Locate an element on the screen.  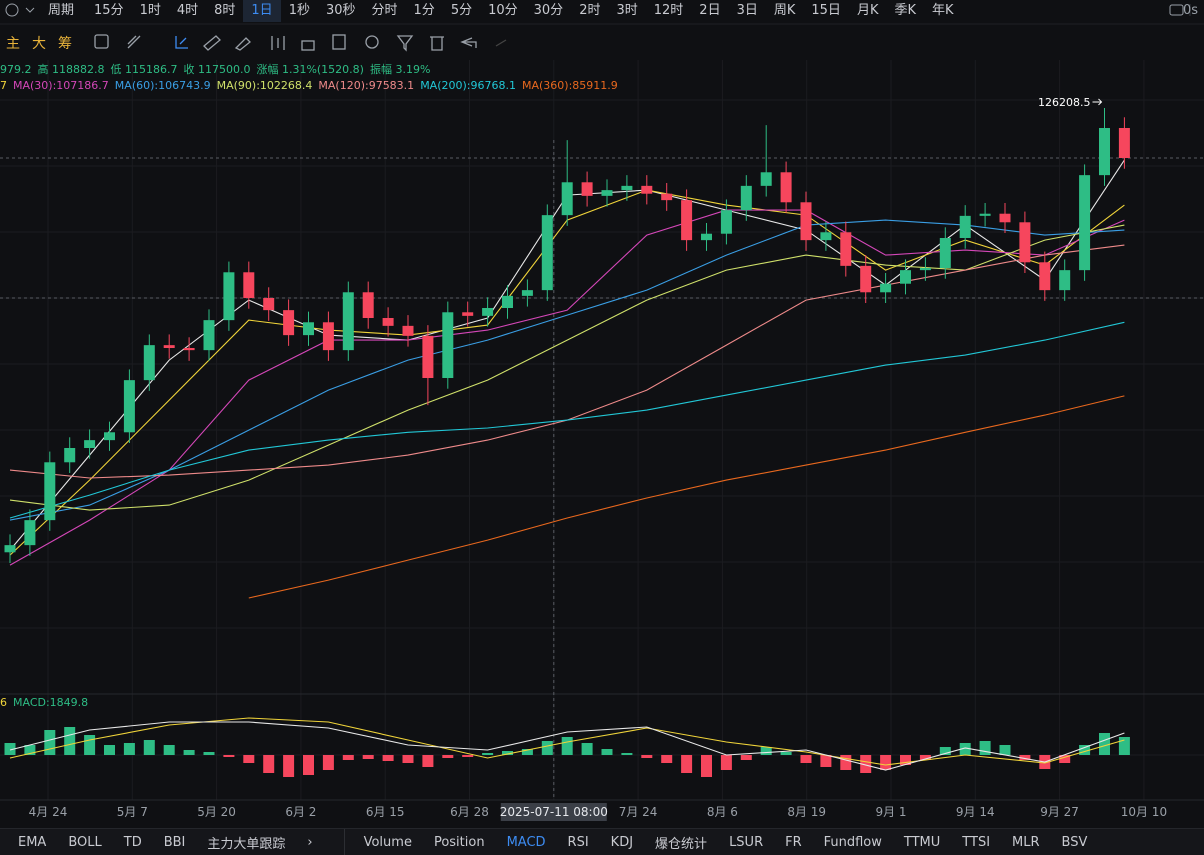
period-button: 15日 is located at coordinates (826, 10).